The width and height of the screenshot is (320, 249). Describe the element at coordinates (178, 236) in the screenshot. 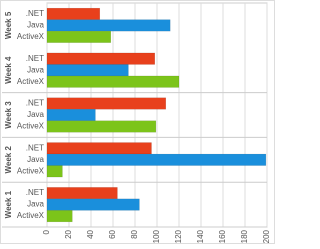

I see `x-tick-label: 120` at that location.